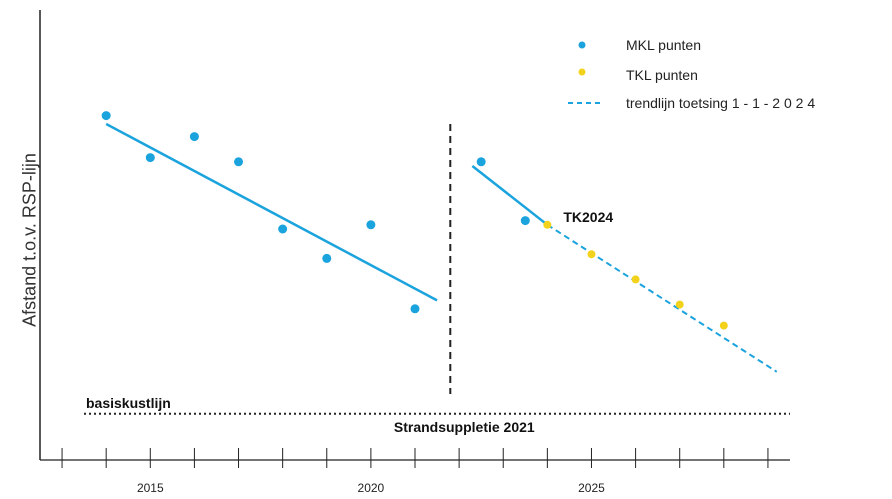 Image resolution: width=892 pixels, height=499 pixels. I want to click on legend-trend-label: trendlijn toetsing 1 - 1 - 2 0 2 4, so click(720, 103).